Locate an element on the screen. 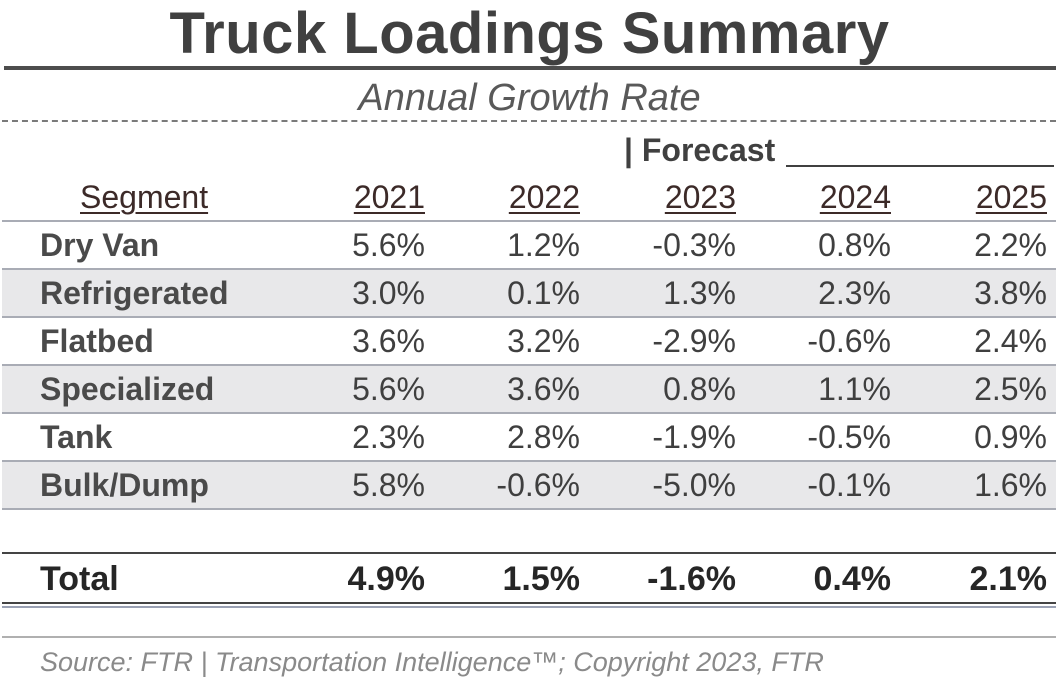  total-value: 0.4% is located at coordinates (852, 579).